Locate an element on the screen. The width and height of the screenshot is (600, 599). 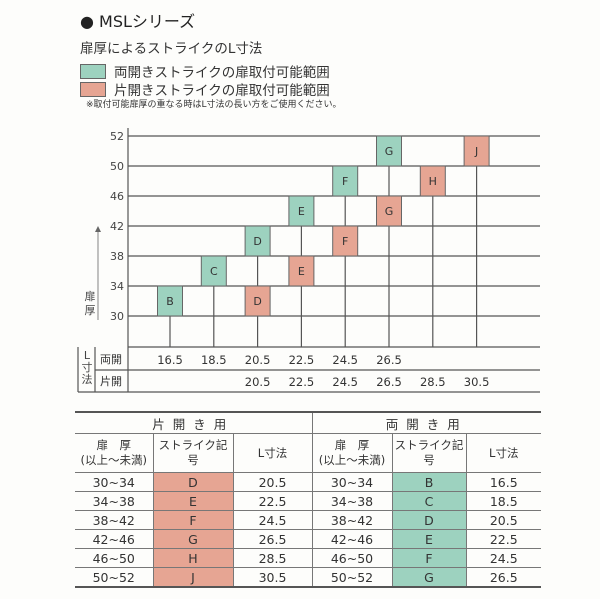
table-row: 38~42 F 24.5 38~42 D 20.5 is located at coordinates (308, 520).